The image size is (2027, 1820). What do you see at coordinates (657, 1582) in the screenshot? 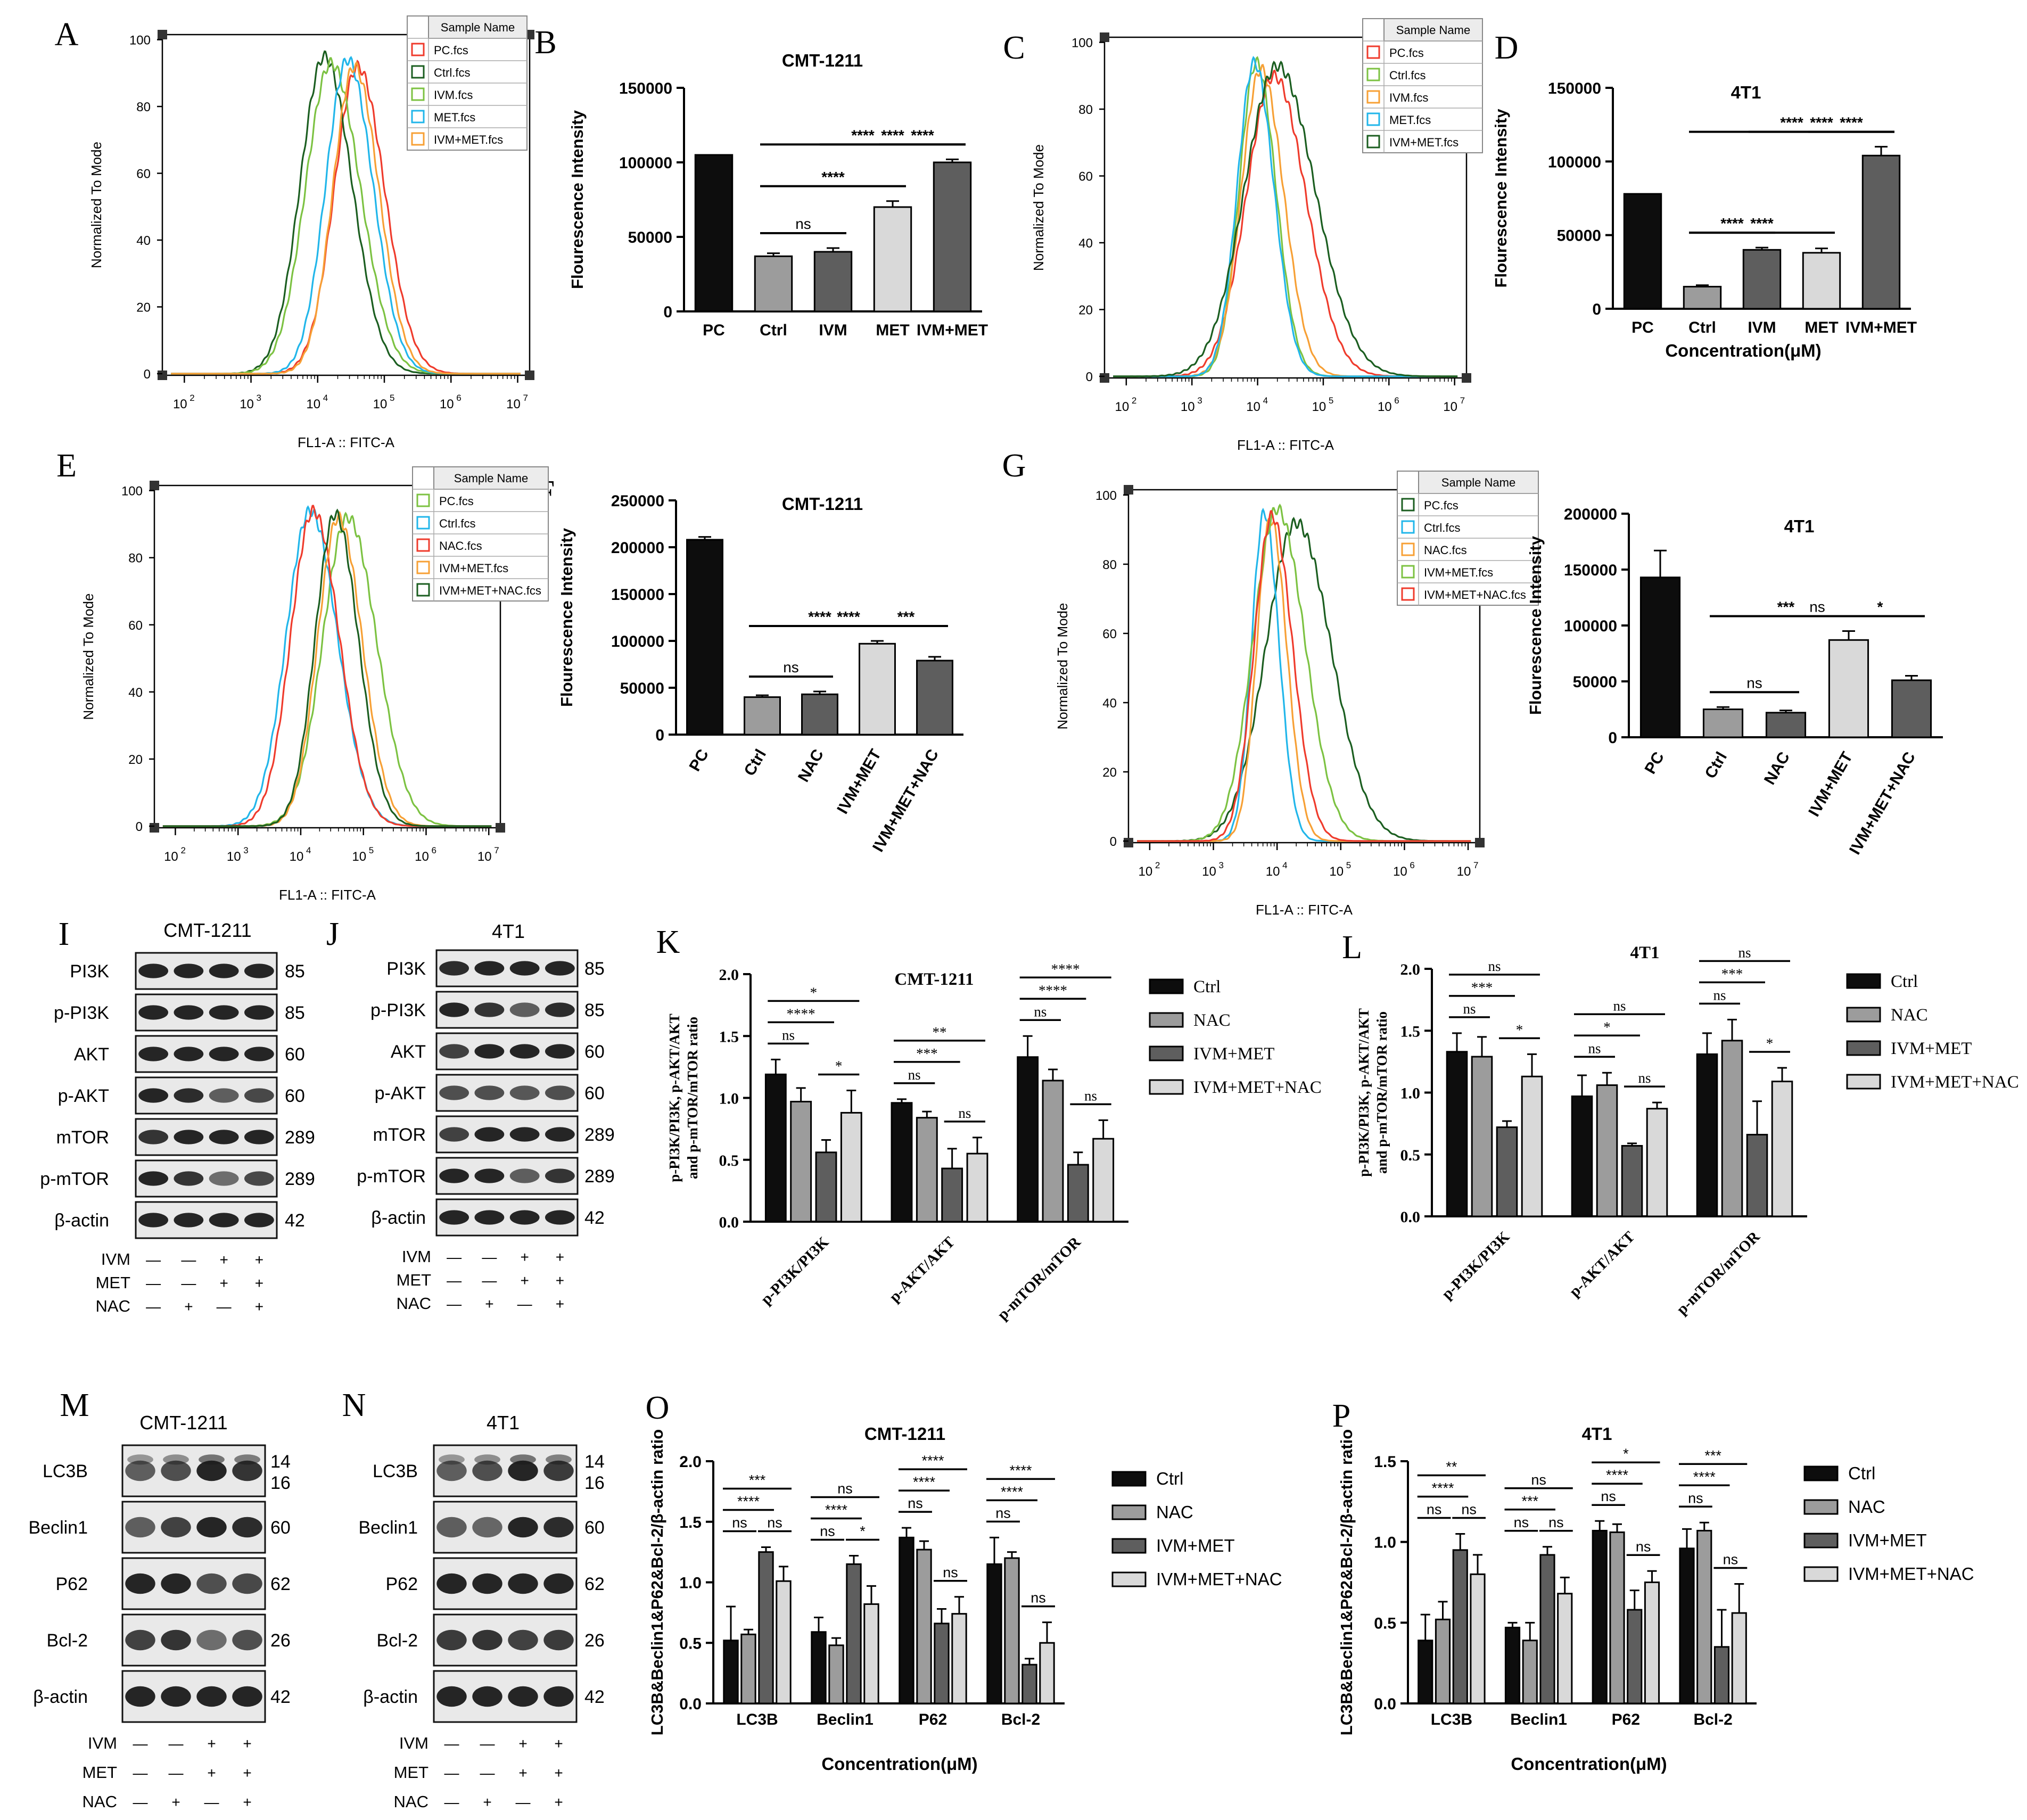
I see `y-axis-label: LC3B&Beclin1&P62&Bcl-2/β-actin ratio` at bounding box center [657, 1582].